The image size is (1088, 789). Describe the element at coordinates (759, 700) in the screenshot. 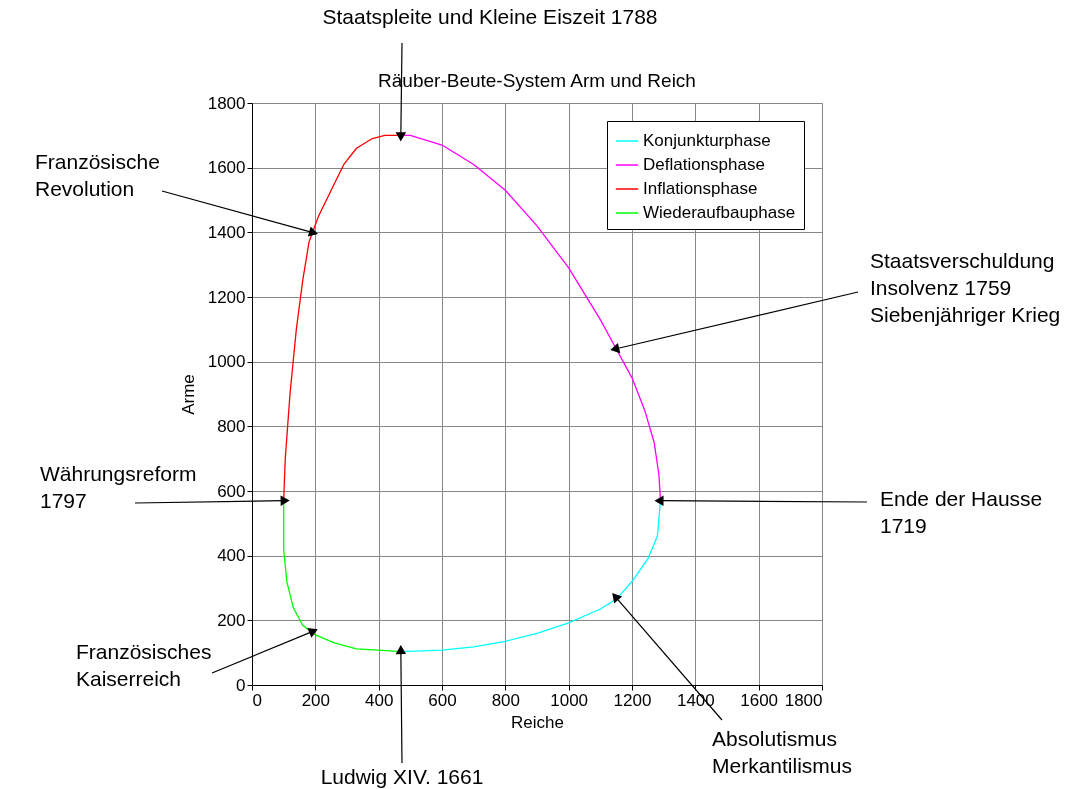

I see `x-tick-label: 1600` at that location.